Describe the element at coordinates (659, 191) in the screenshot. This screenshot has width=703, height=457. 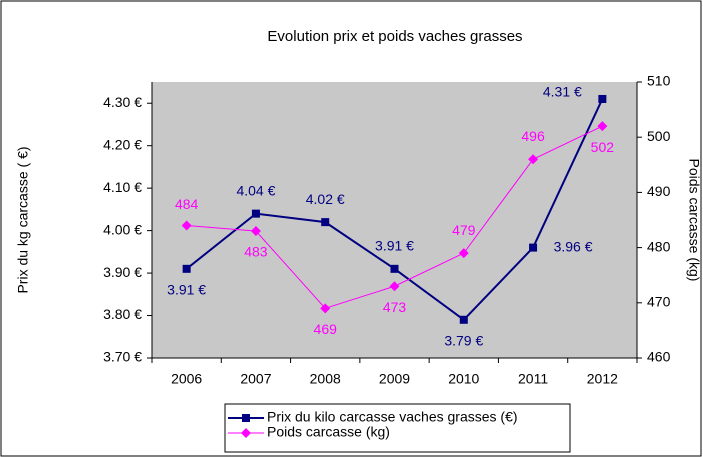
I see `y2-tick-label: 490` at that location.